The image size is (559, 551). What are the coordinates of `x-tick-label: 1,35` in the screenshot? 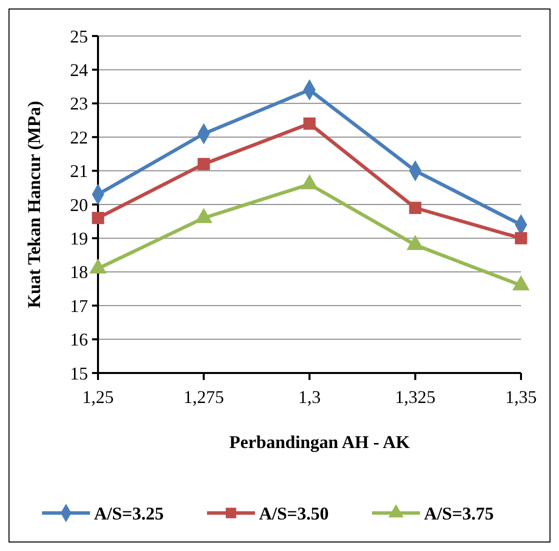 It's located at (521, 397).